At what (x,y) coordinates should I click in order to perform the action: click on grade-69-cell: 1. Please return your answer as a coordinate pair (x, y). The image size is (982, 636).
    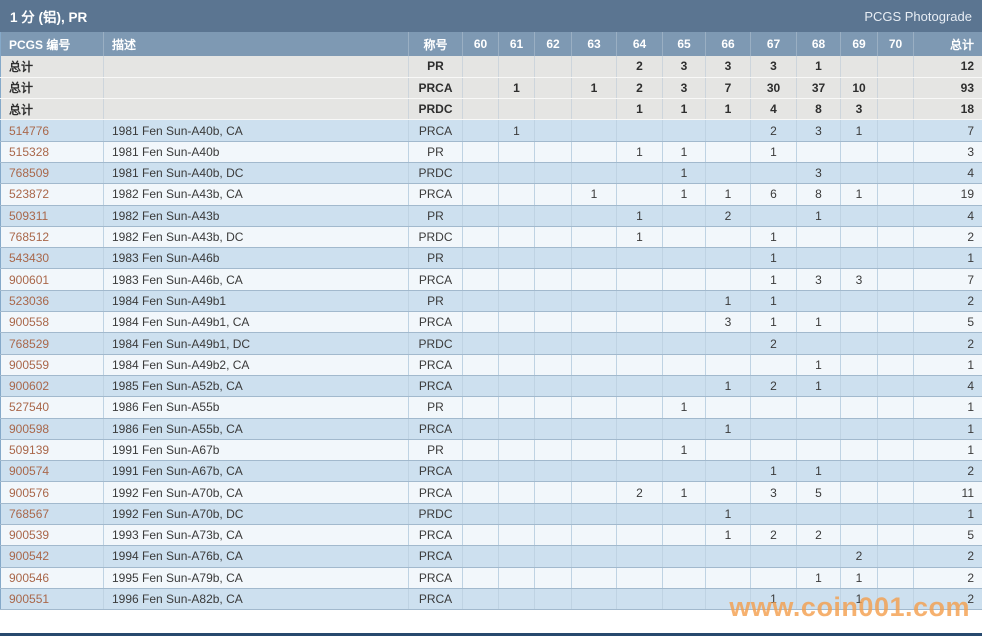
    Looking at the image, I should click on (859, 194).